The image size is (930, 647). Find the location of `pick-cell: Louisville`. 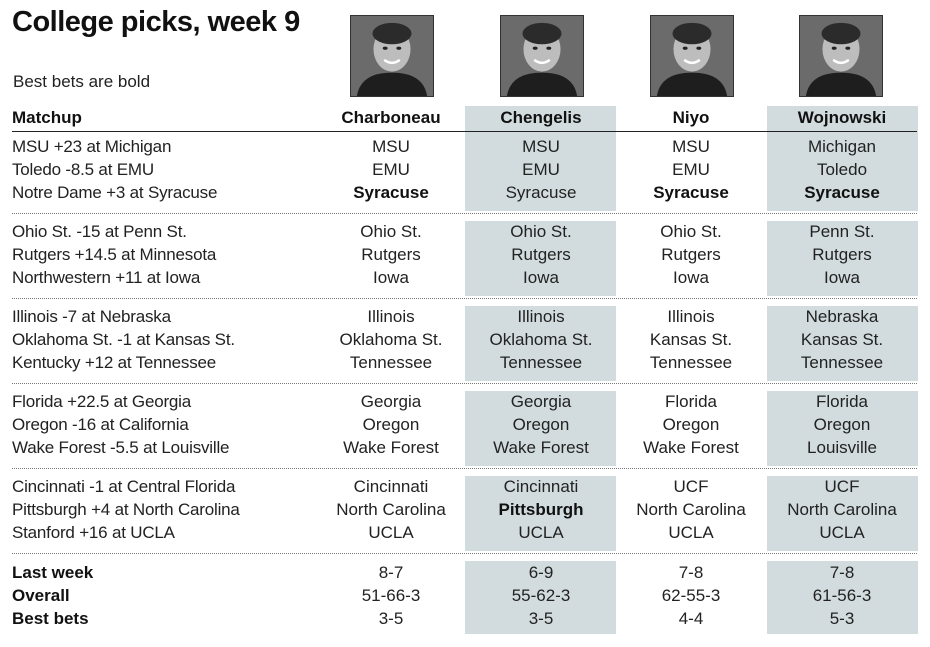

pick-cell: Louisville is located at coordinates (842, 447).